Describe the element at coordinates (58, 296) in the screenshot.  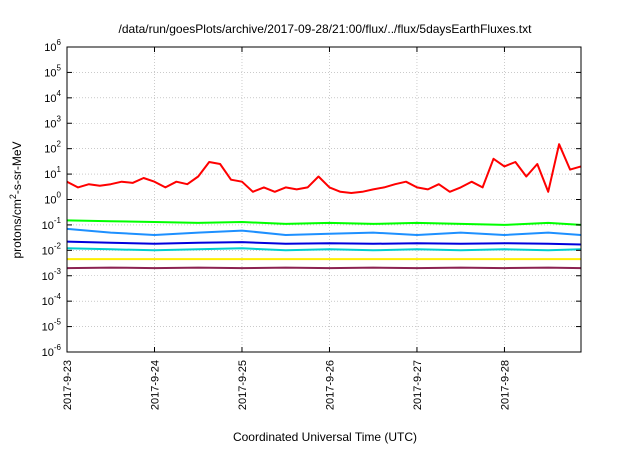
I see `y-tick-exponent: -4` at that location.